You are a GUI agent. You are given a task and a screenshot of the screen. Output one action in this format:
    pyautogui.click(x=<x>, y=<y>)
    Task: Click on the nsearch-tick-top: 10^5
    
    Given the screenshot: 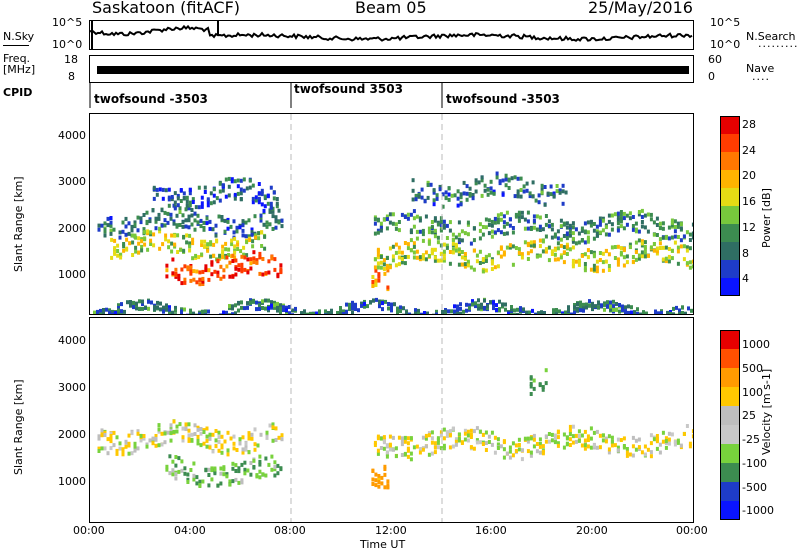 What is the action you would take?
    pyautogui.click(x=725, y=22)
    